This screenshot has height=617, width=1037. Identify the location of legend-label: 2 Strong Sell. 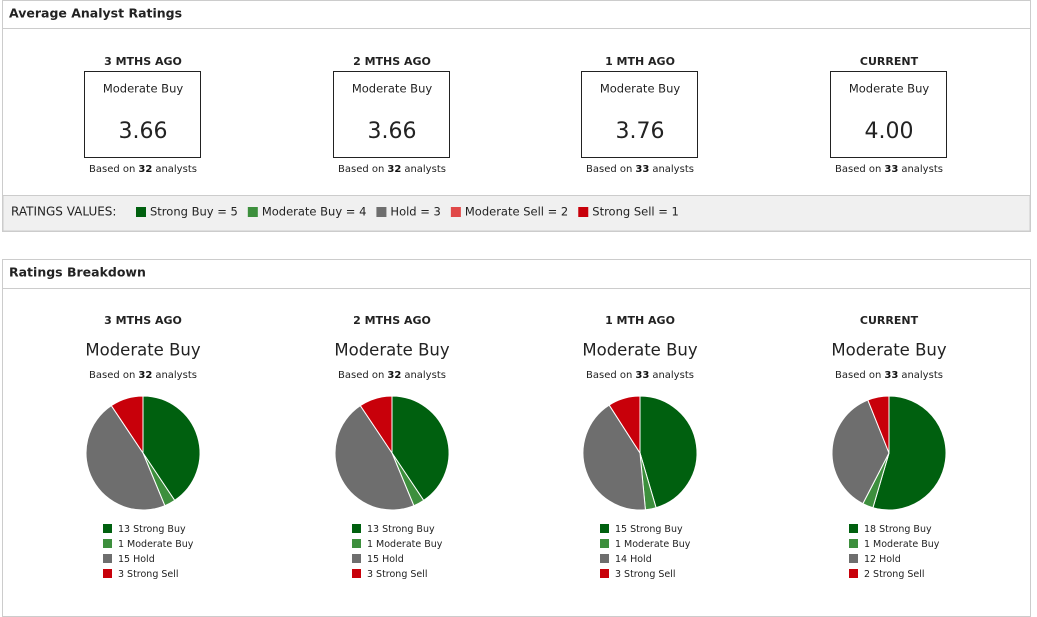
(894, 574).